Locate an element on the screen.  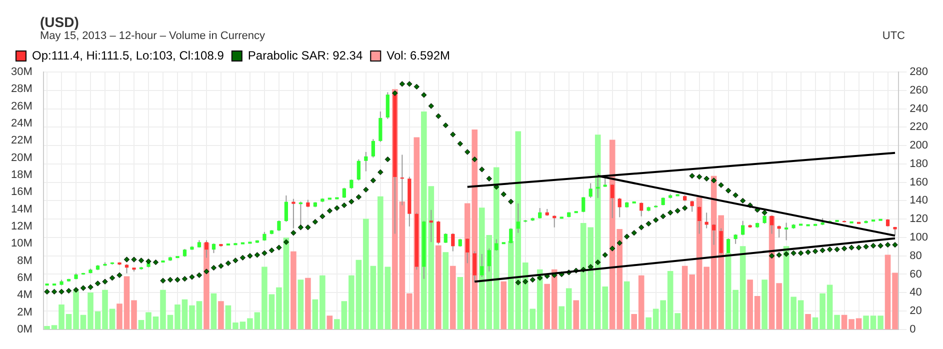
y-tick-label: 30M is located at coordinates (21, 72).